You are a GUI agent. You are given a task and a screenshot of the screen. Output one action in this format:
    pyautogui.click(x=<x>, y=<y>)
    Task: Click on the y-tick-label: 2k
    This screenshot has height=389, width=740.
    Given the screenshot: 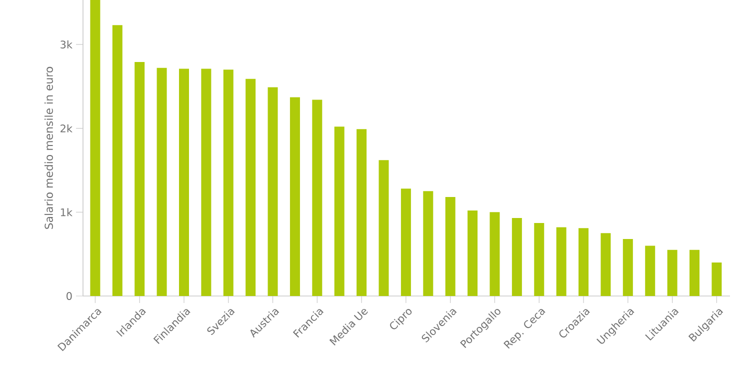 What is the action you would take?
    pyautogui.click(x=66, y=128)
    